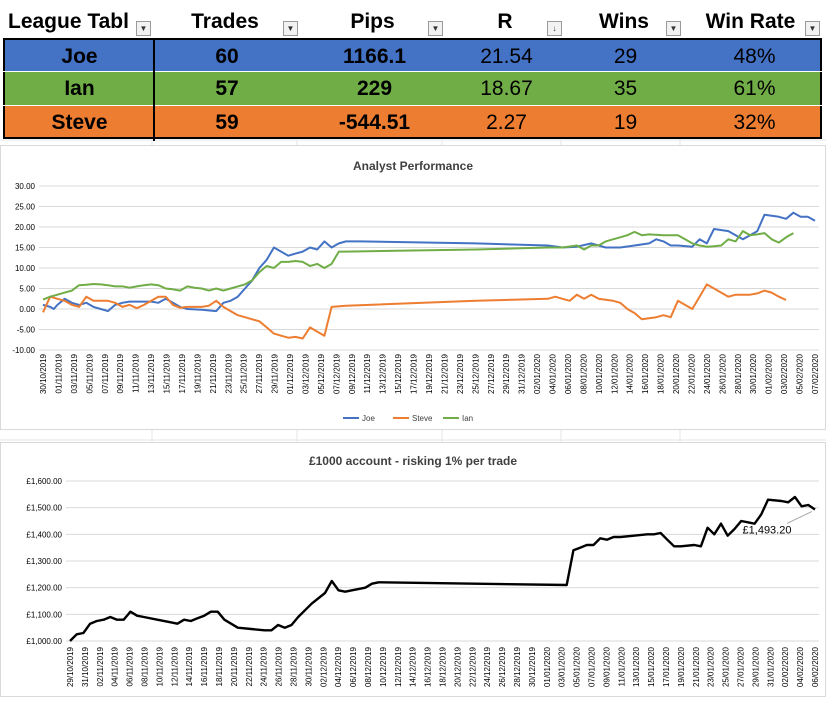 The height and width of the screenshot is (701, 826). I want to click on x-tick-label: 21/11/2019, so click(213, 373).